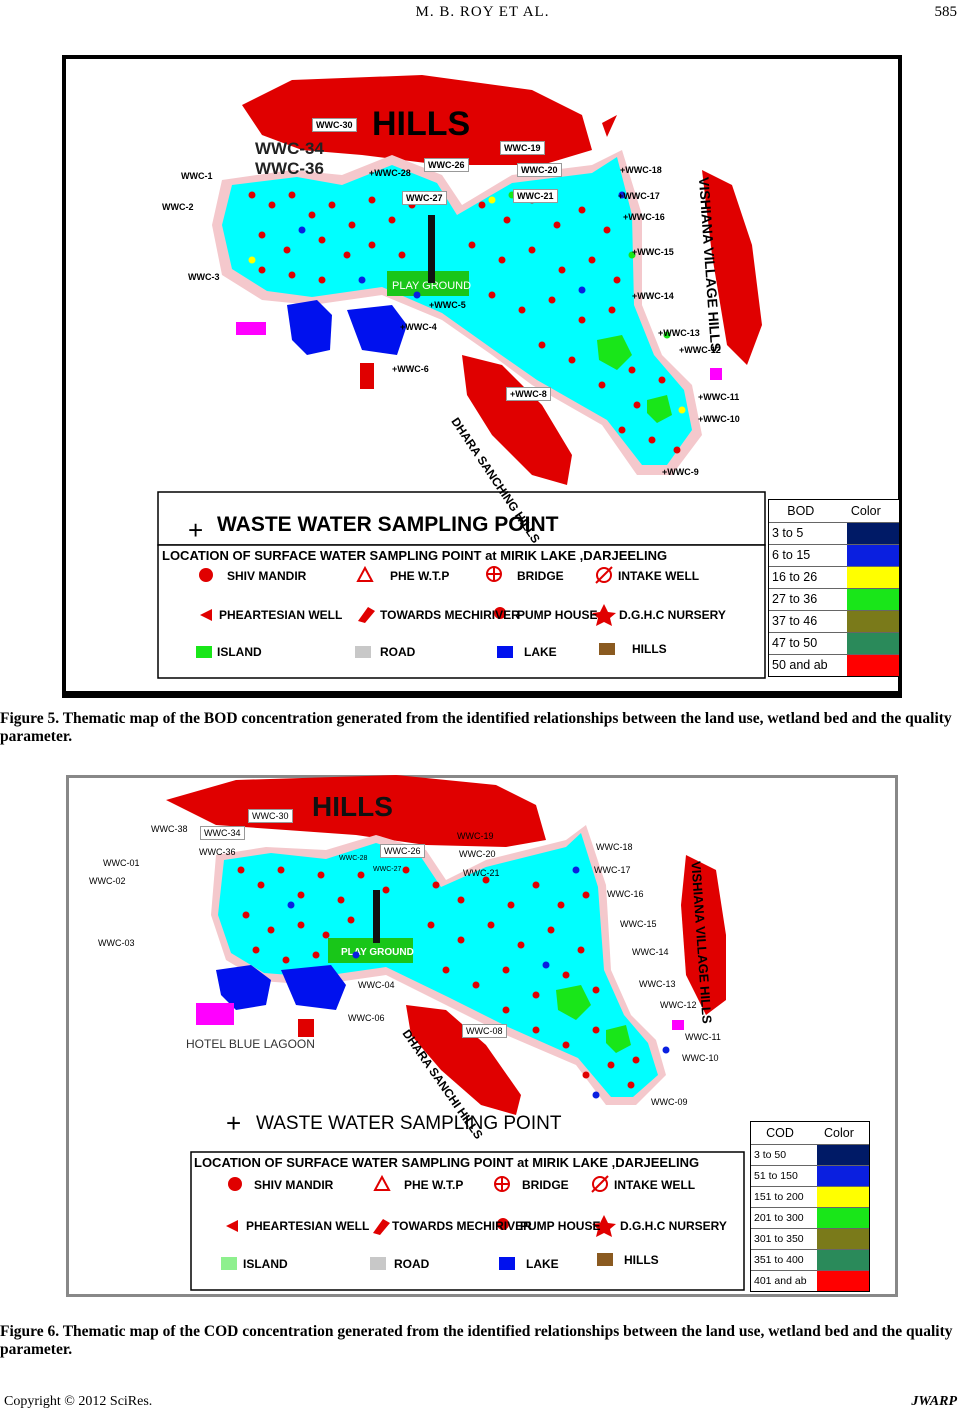 The width and height of the screenshot is (965, 1414). Describe the element at coordinates (517, 420) in the screenshot. I see `dhara-hills-shape` at that location.